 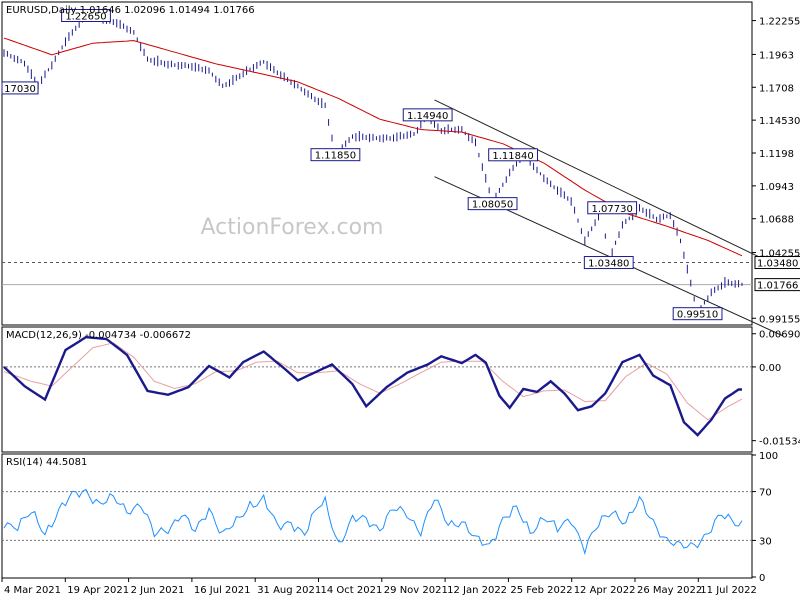 I want to click on price-level-text: 1.03480, so click(x=608, y=264).